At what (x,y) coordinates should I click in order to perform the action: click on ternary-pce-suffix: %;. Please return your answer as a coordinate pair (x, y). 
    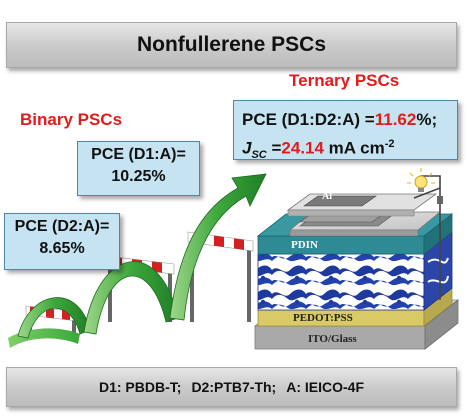
    Looking at the image, I should click on (427, 119).